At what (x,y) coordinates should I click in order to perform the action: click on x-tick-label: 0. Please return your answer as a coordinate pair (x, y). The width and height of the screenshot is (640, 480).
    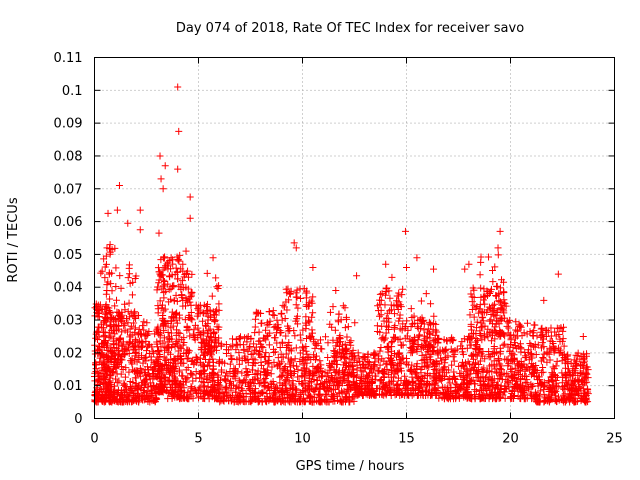
    Looking at the image, I should click on (94, 439).